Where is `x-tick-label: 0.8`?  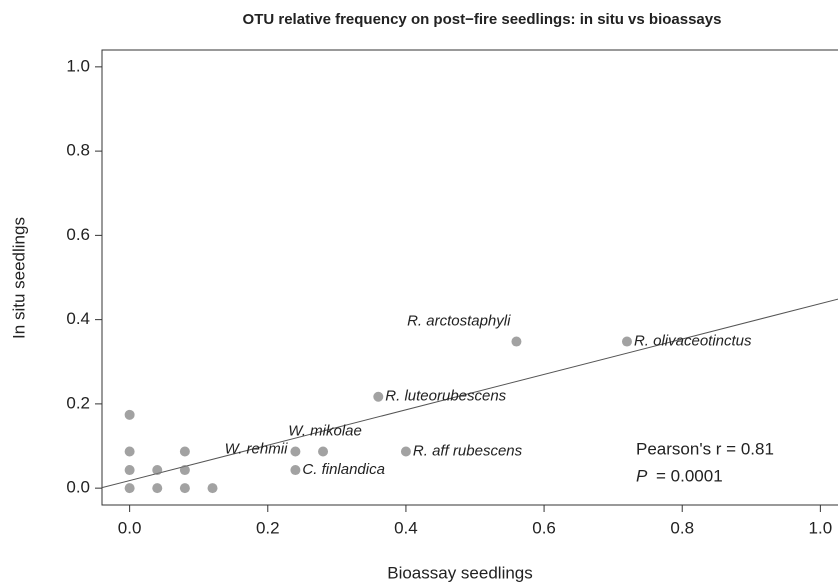
x-tick-label: 0.8 is located at coordinates (682, 527).